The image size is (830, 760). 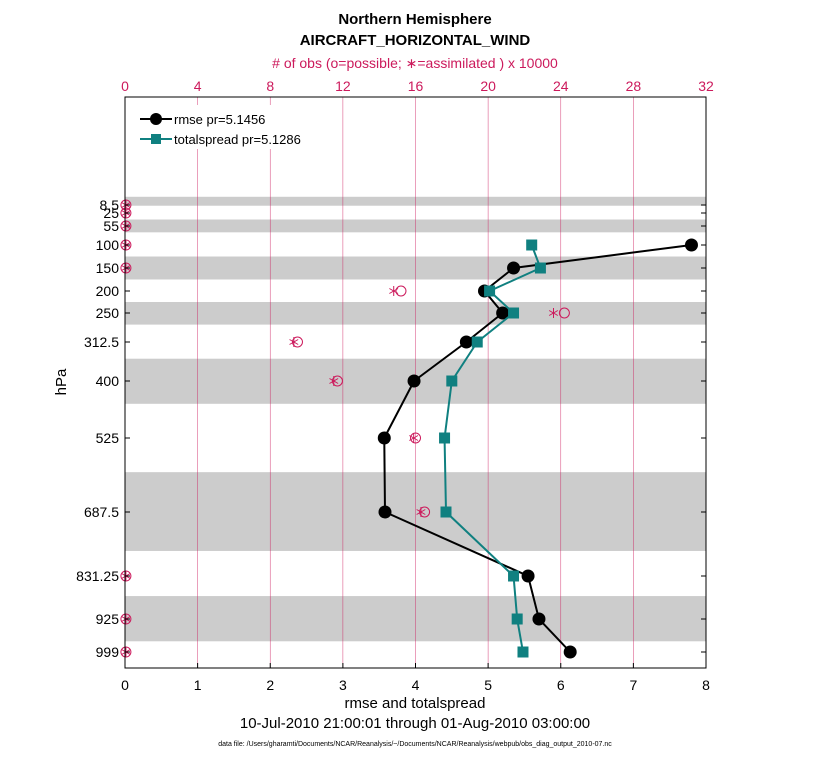 I want to click on x-tick-label: 3, so click(x=343, y=685).